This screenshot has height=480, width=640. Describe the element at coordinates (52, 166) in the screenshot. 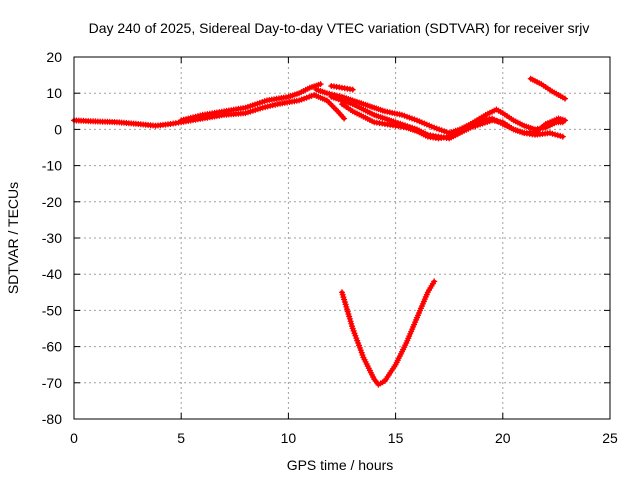

I see `y-tick-label: -10` at that location.